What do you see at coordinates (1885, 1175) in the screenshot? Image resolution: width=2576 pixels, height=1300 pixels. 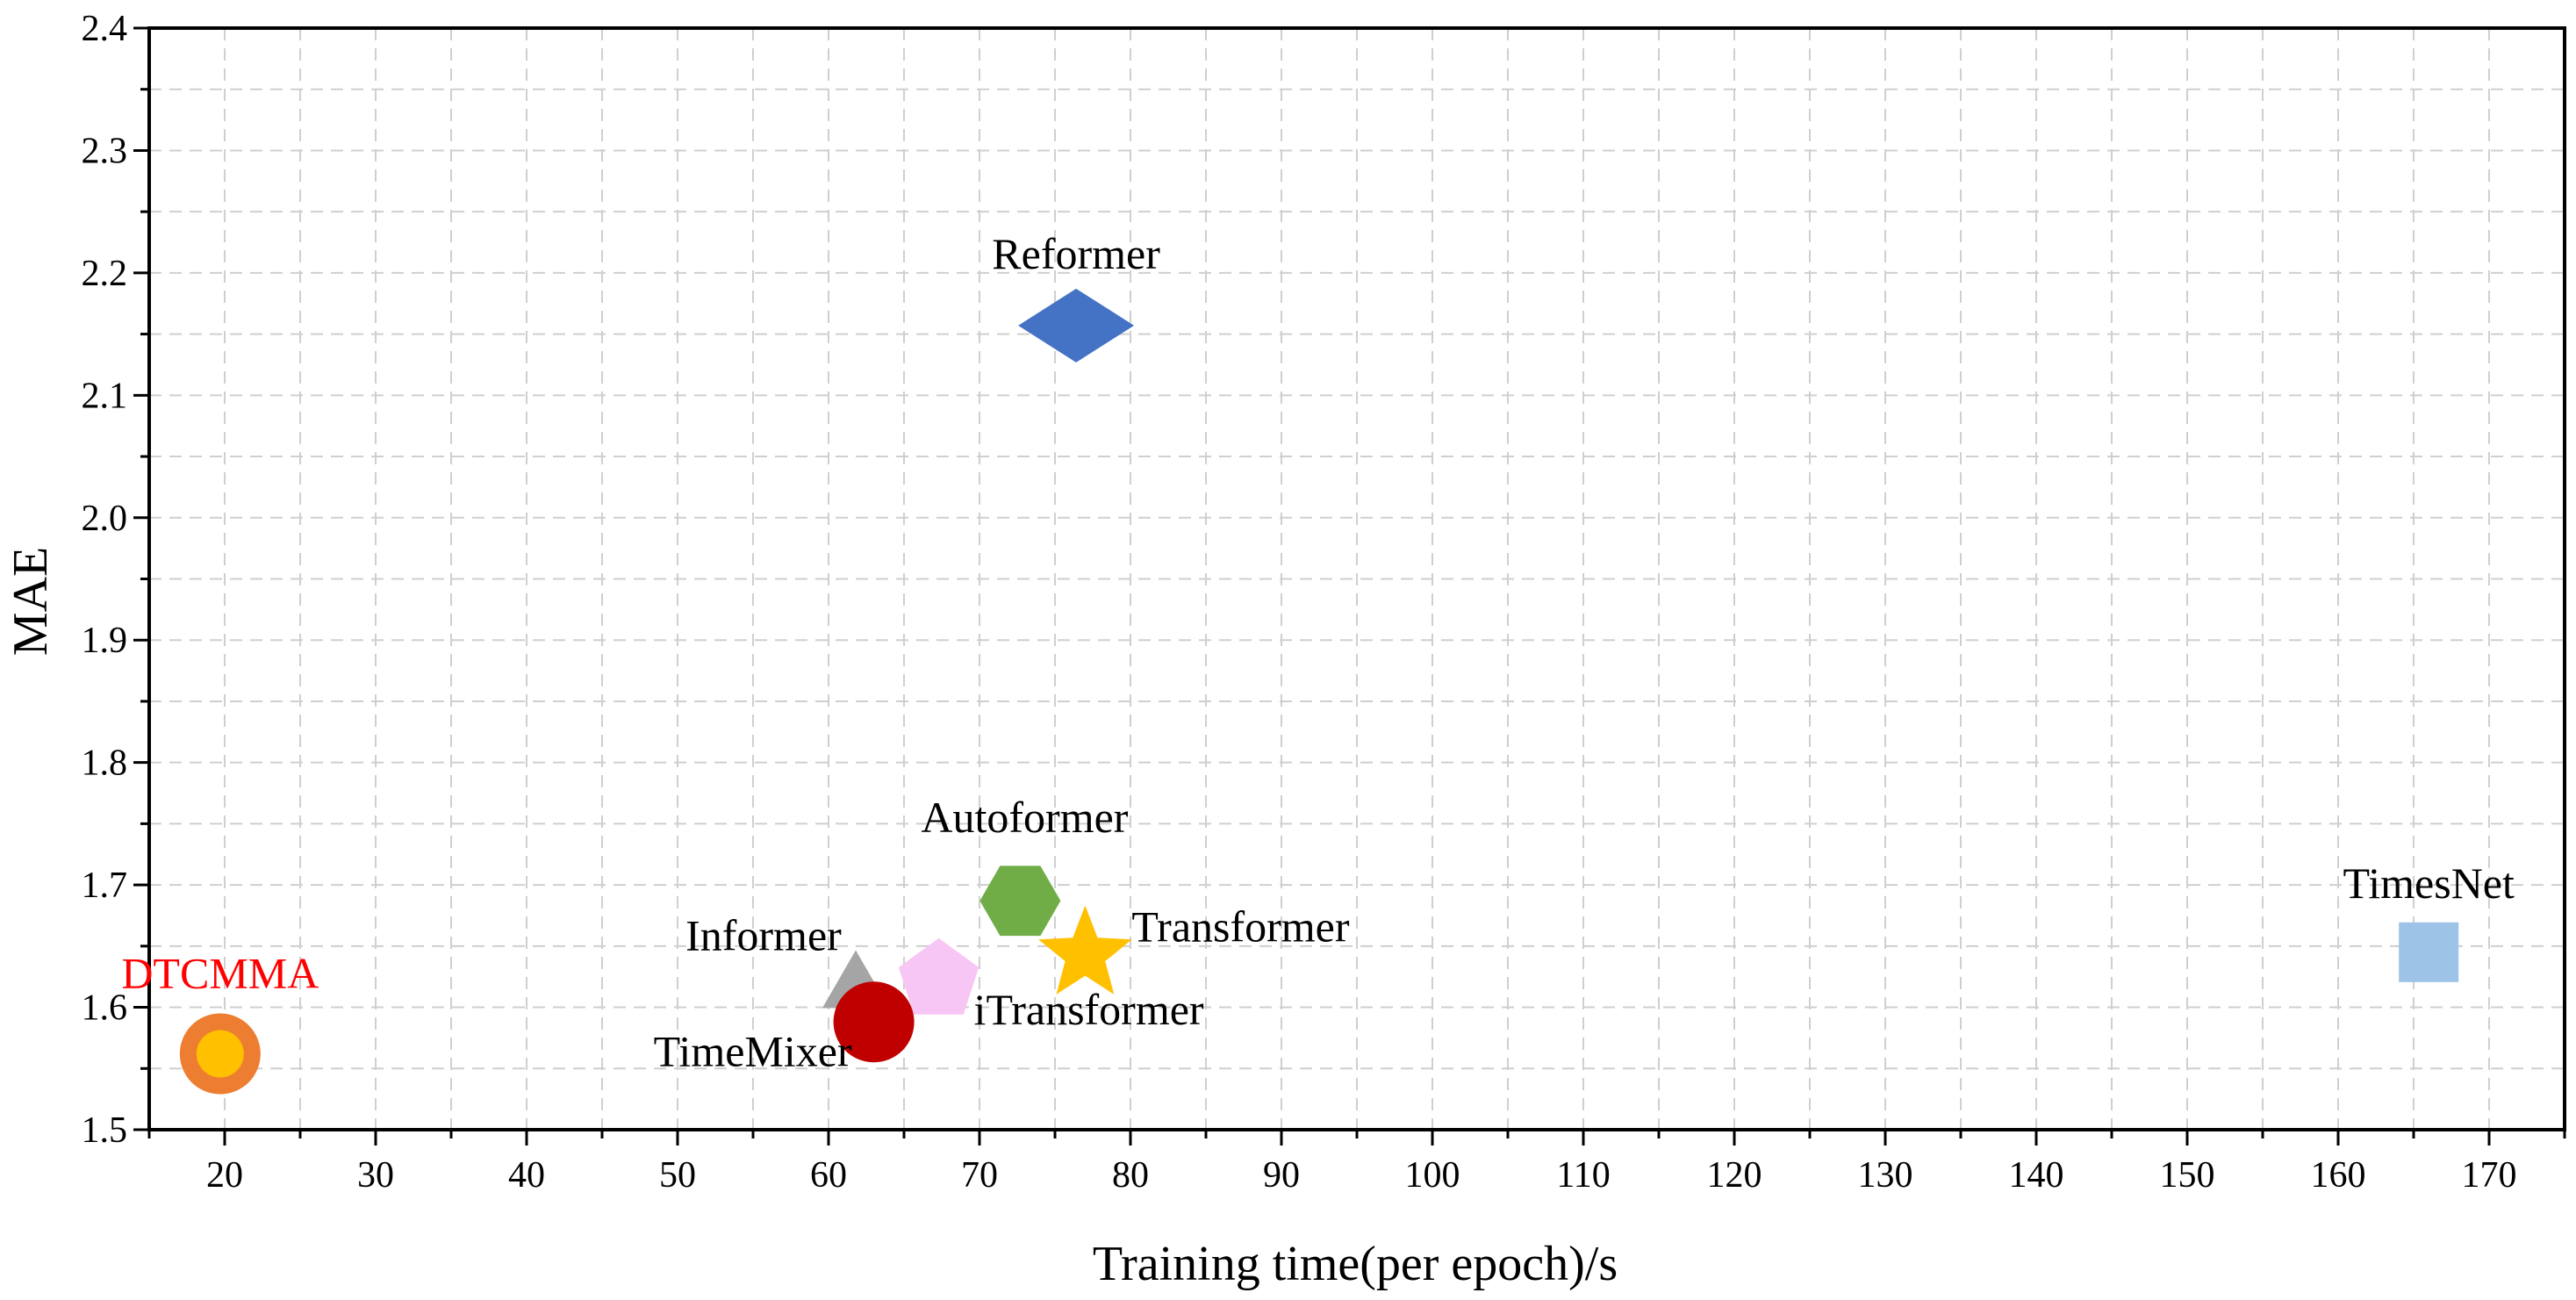 I see `x-tick-label: 130` at bounding box center [1885, 1175].